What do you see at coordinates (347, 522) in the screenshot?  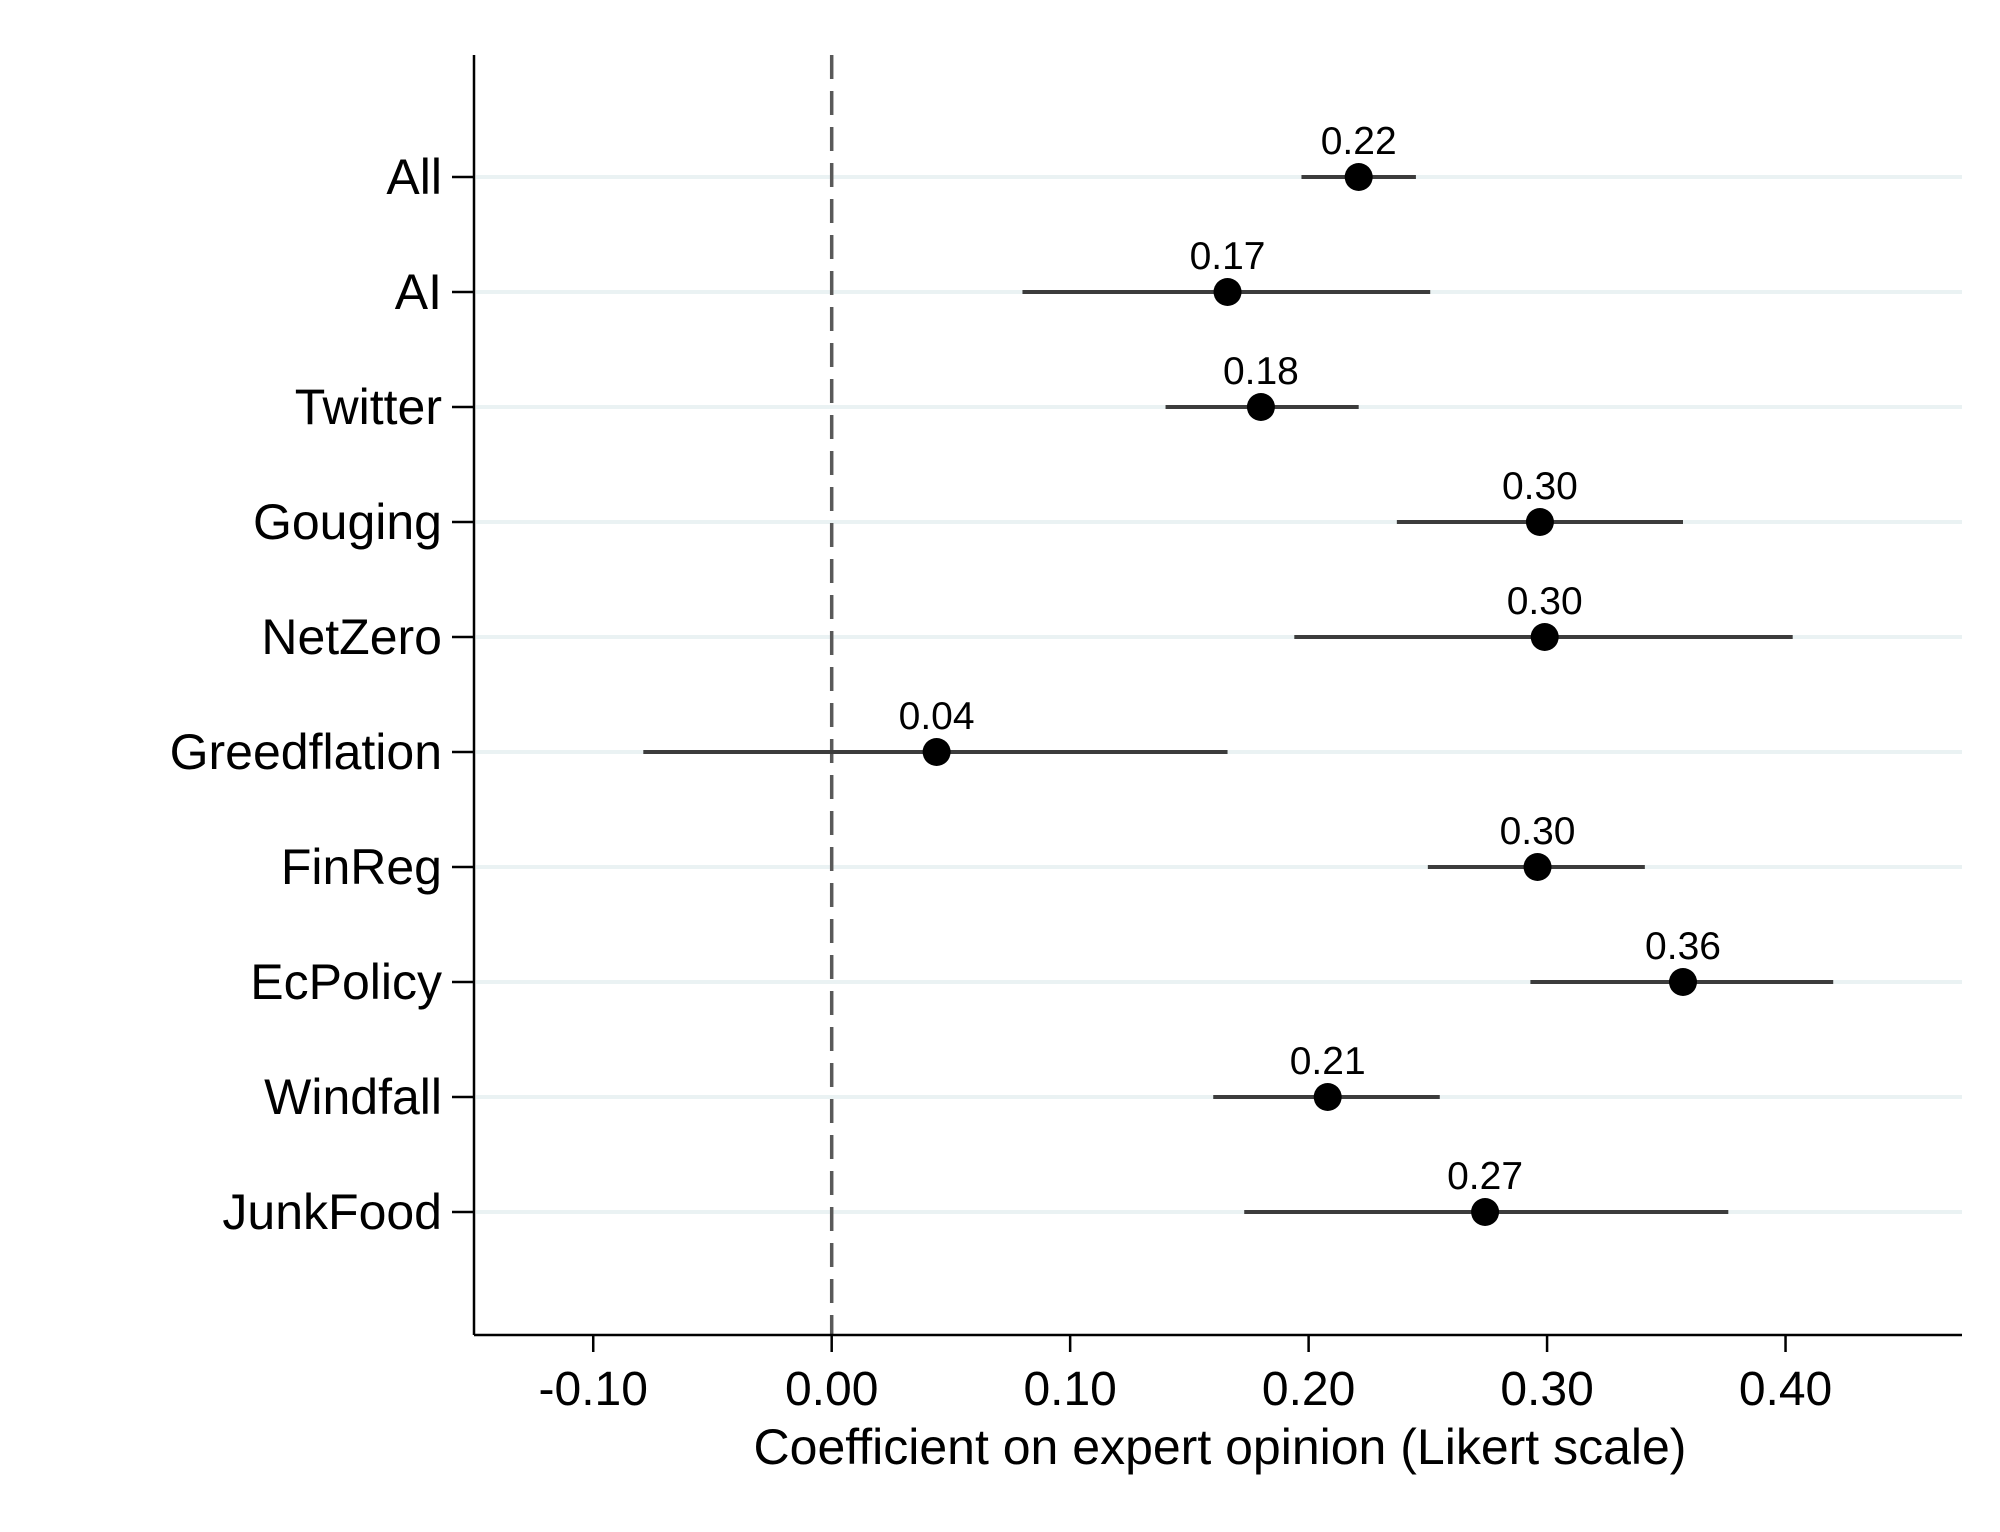 I see `category-label: Gouging` at bounding box center [347, 522].